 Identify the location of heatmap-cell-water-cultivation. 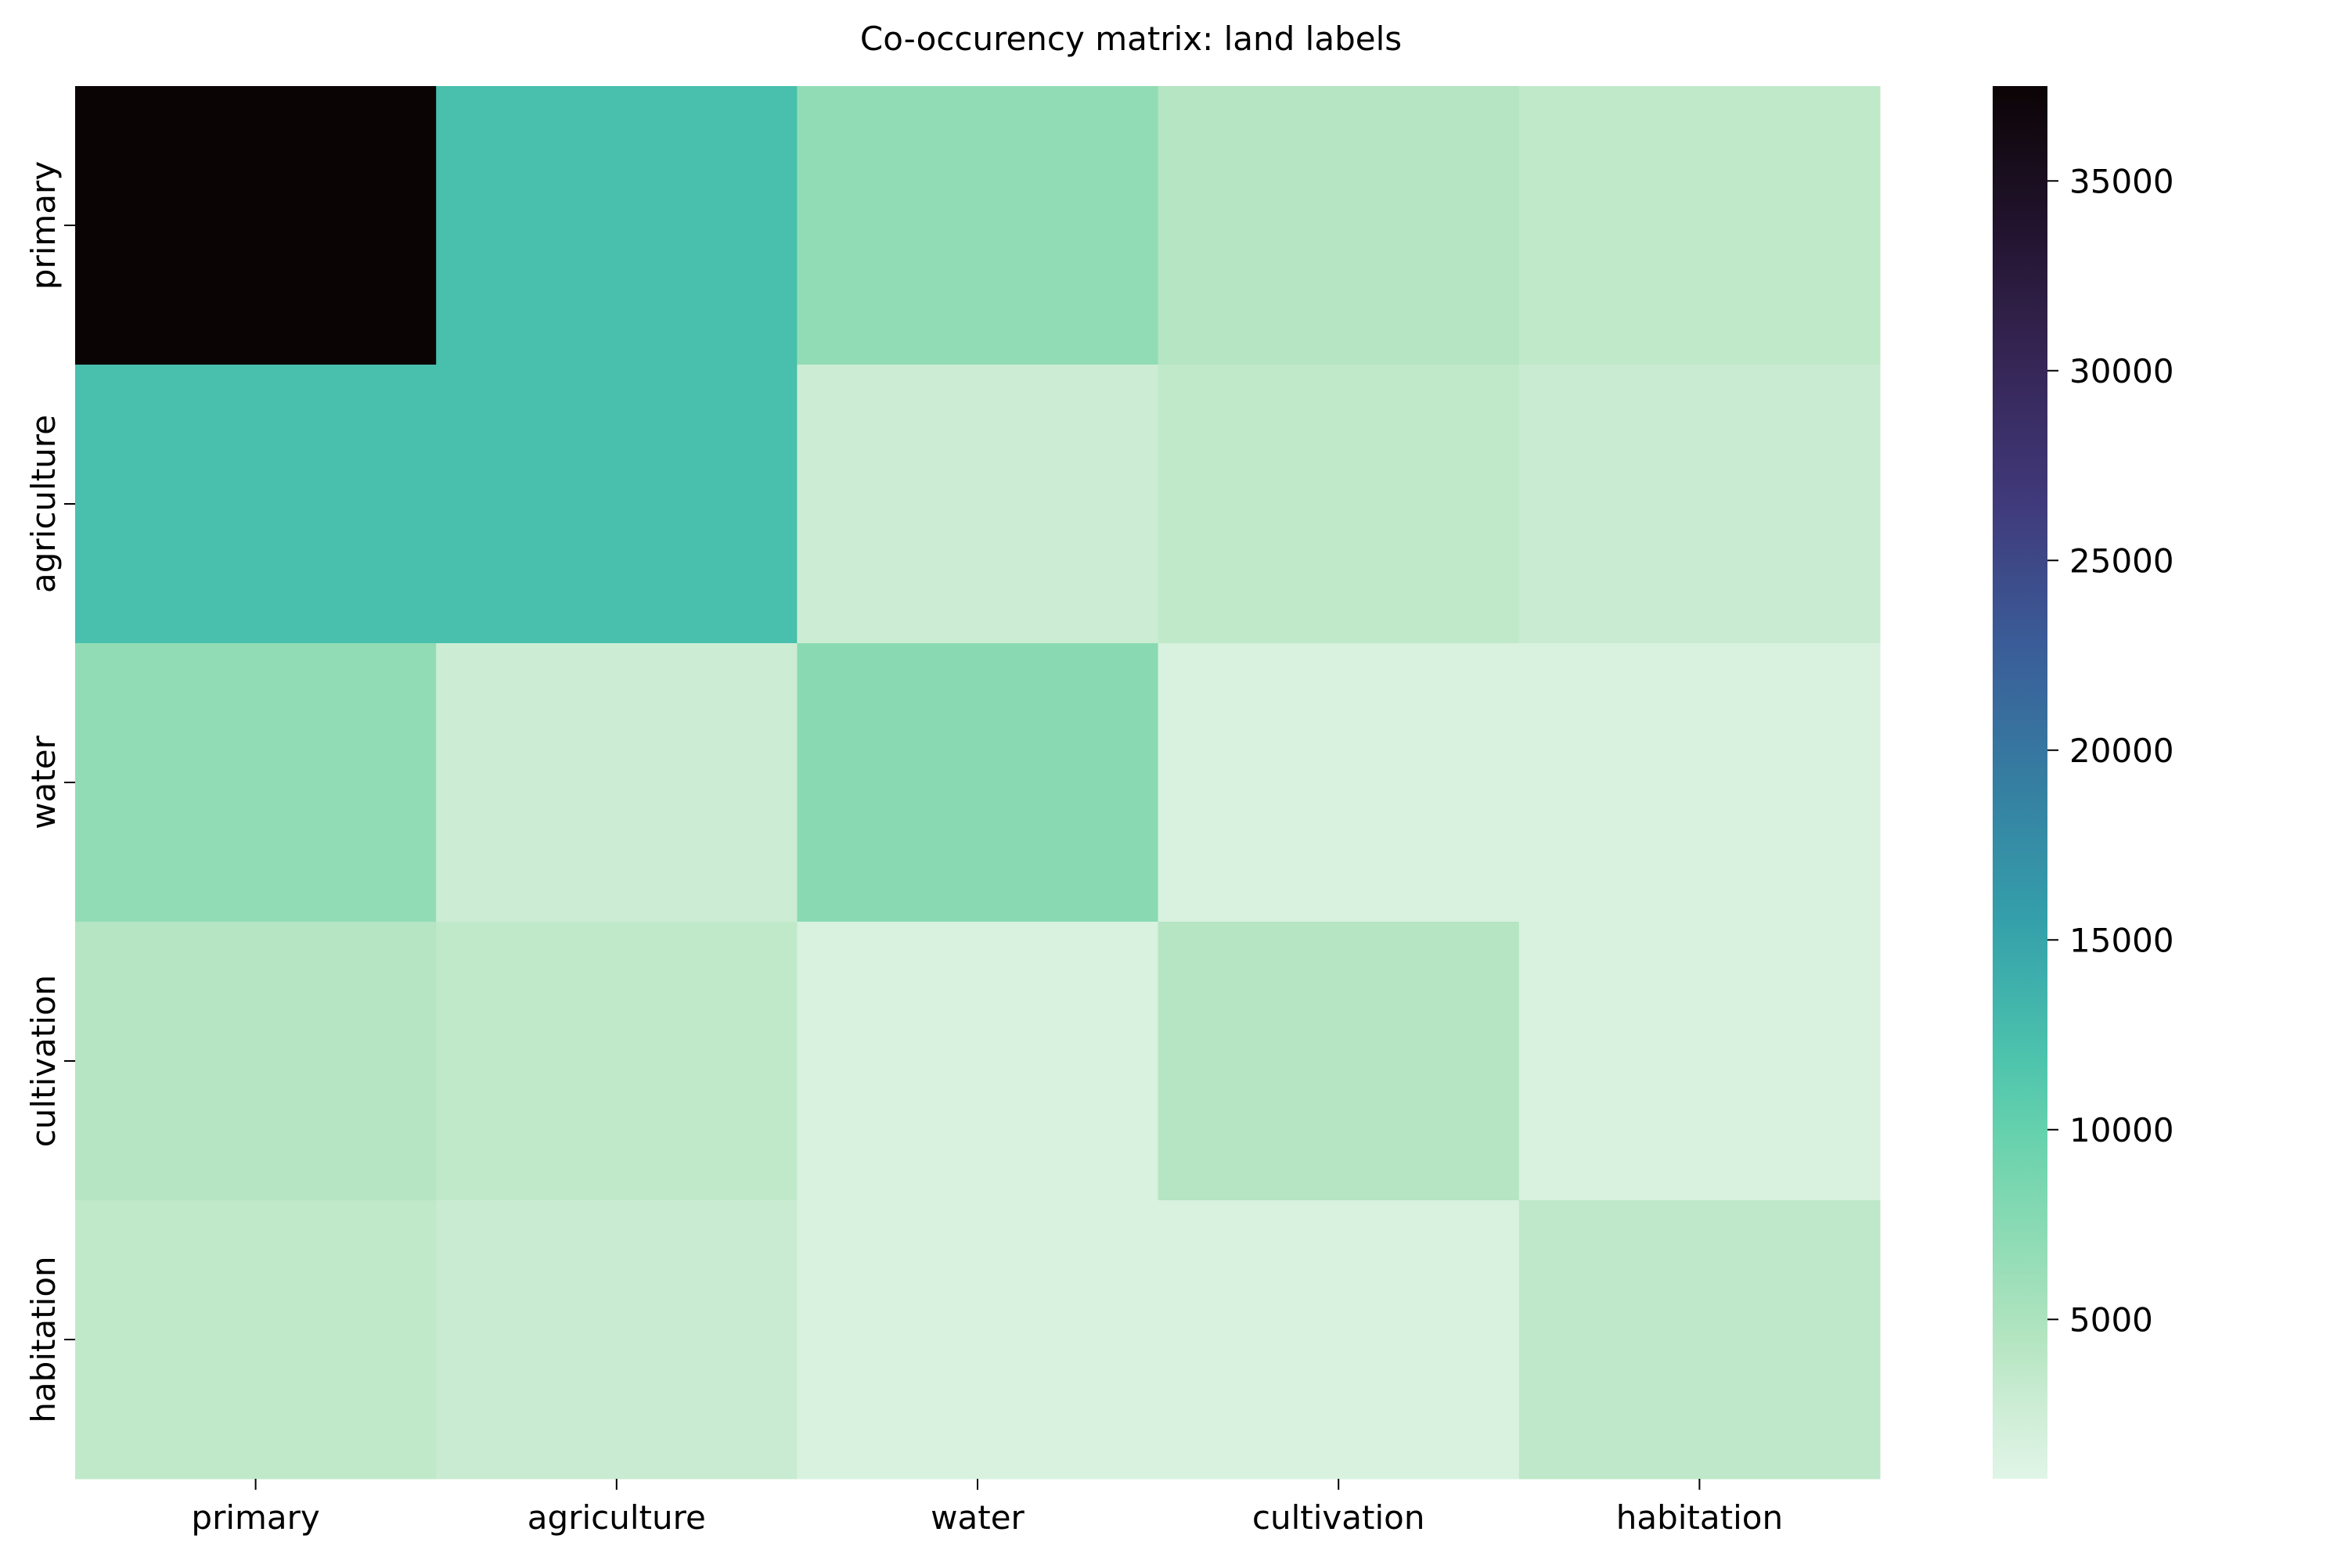
(1339, 782).